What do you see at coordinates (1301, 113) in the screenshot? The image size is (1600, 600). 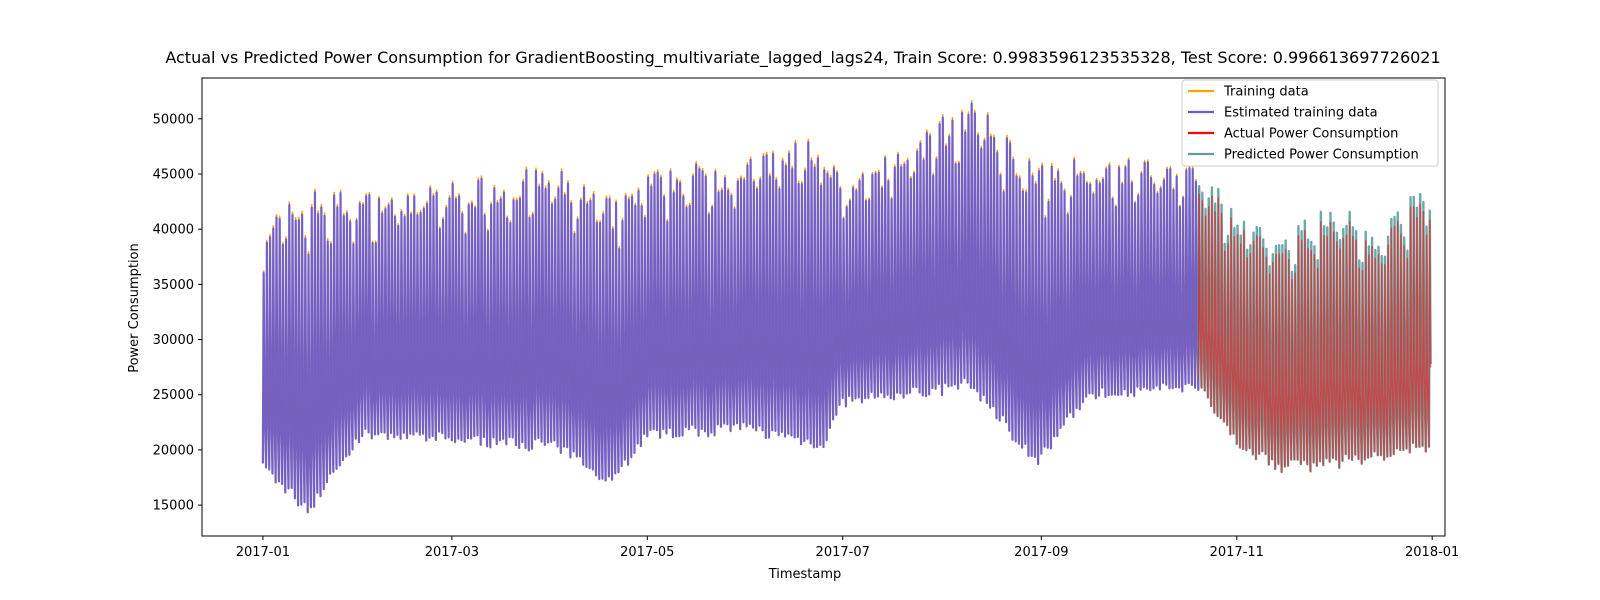 I see `legend-item: Estimated training data` at bounding box center [1301, 113].